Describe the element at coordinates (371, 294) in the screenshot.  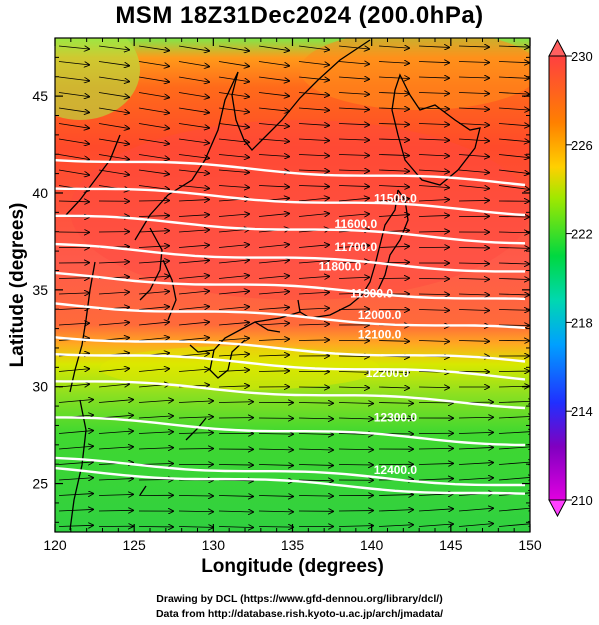
I see `contour-label: 11900.0` at that location.